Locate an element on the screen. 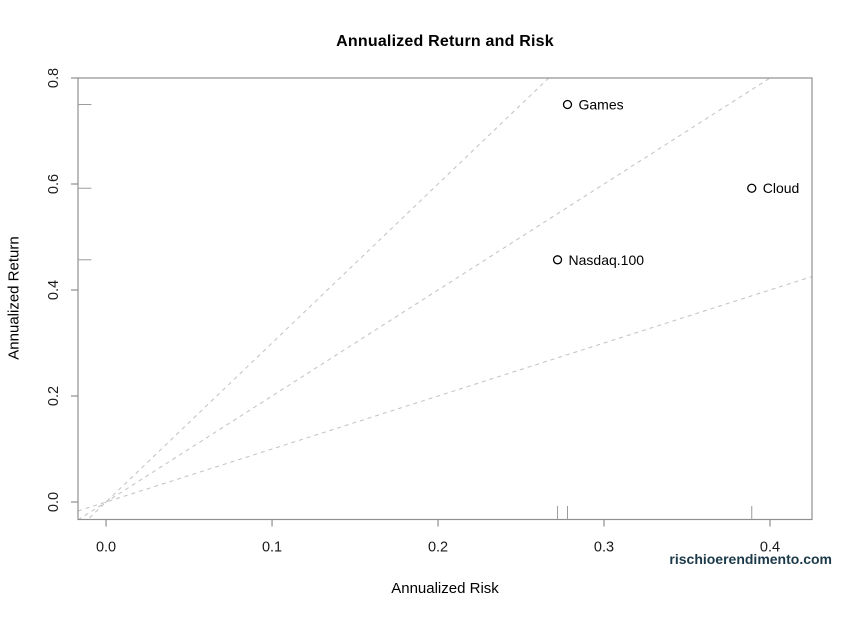  chart-title: Annualized Return and Risk is located at coordinates (445, 41).